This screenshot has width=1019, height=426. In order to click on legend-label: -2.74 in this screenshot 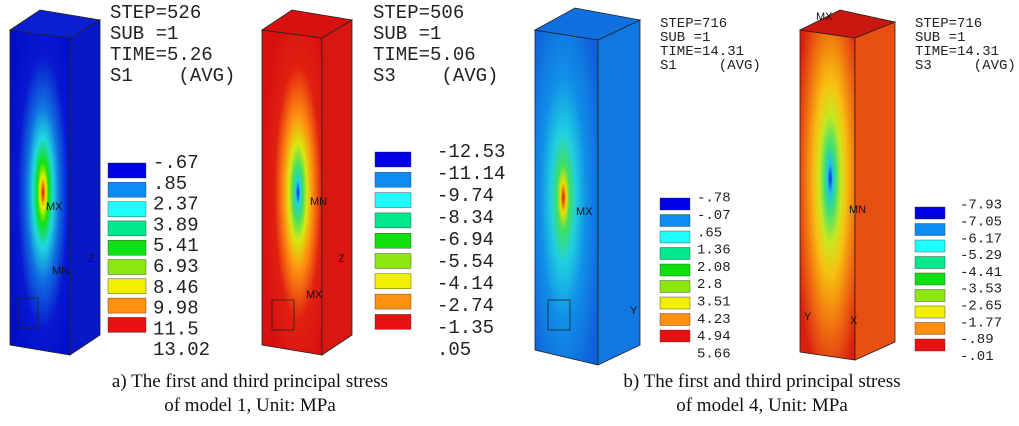, I will do `click(465, 306)`.